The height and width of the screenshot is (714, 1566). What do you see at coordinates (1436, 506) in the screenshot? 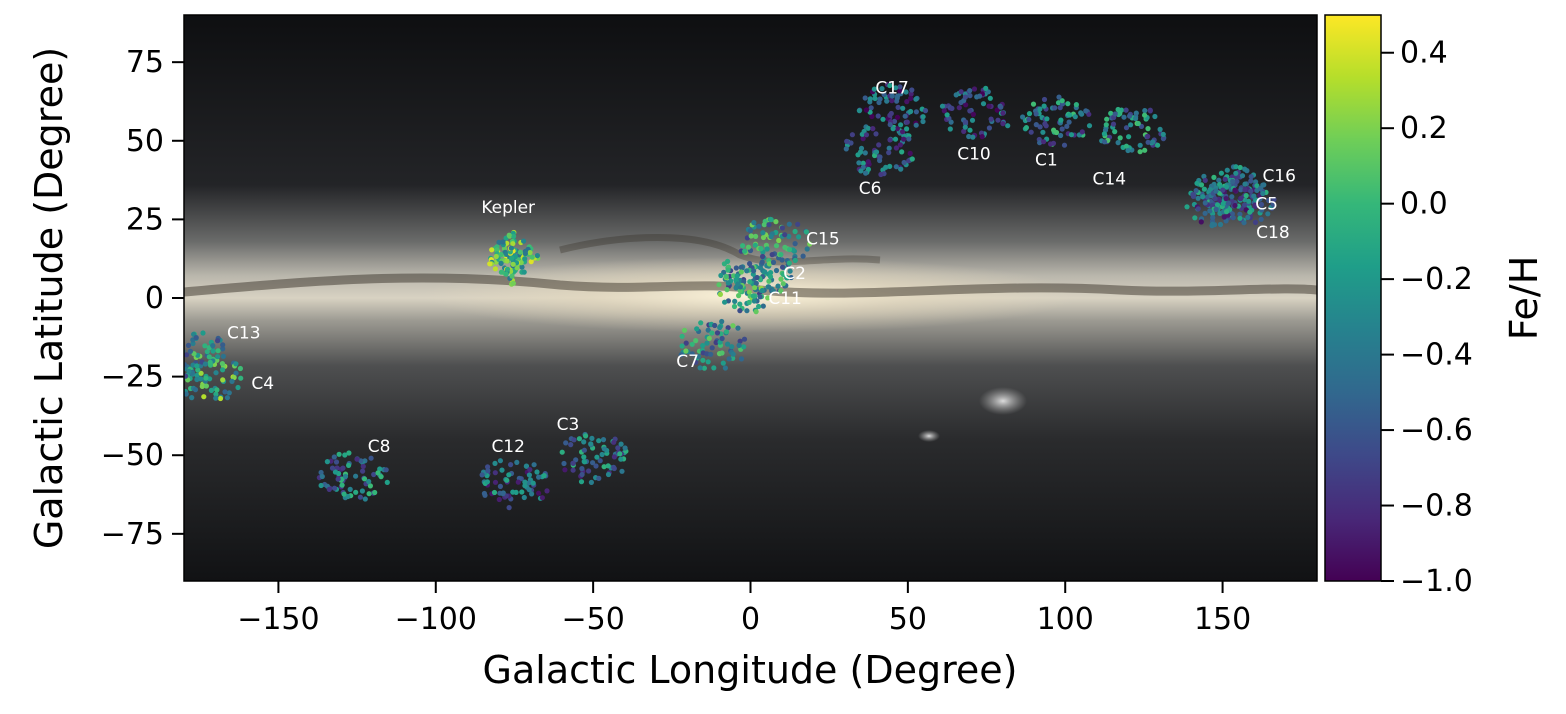
I see `colorbar-tick-label: −0.8` at bounding box center [1436, 506].